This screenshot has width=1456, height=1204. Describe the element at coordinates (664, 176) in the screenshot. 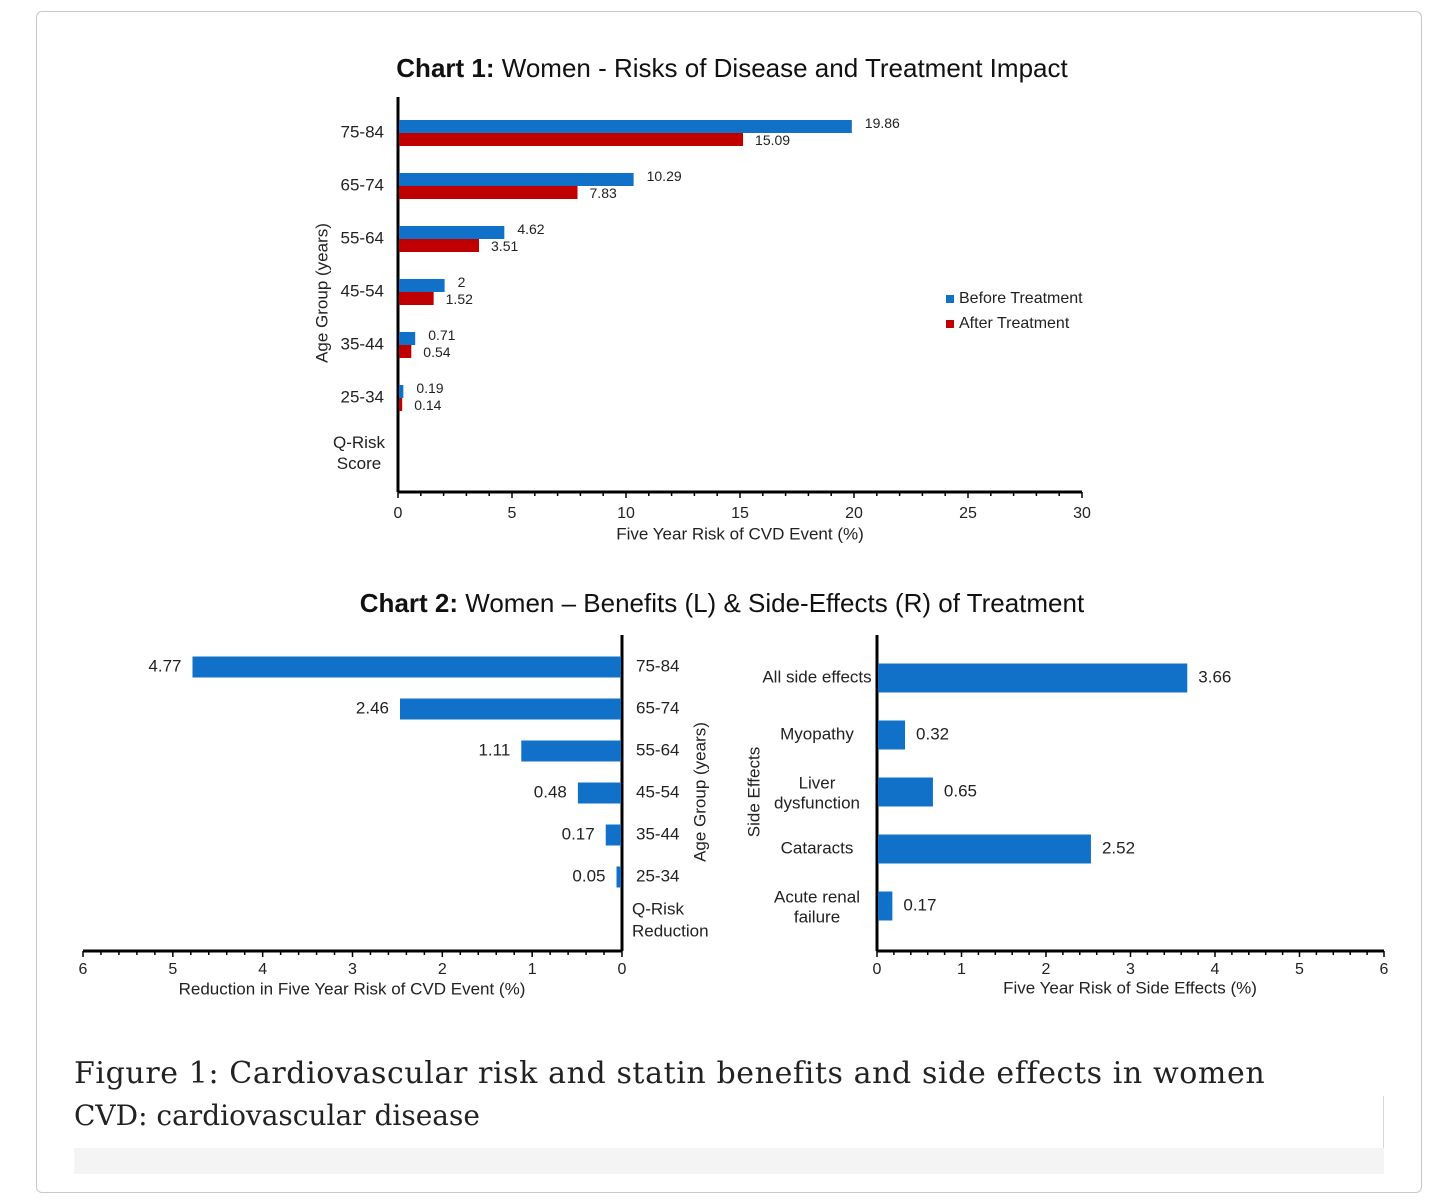

I see `chart1-data-label: 10.29` at that location.